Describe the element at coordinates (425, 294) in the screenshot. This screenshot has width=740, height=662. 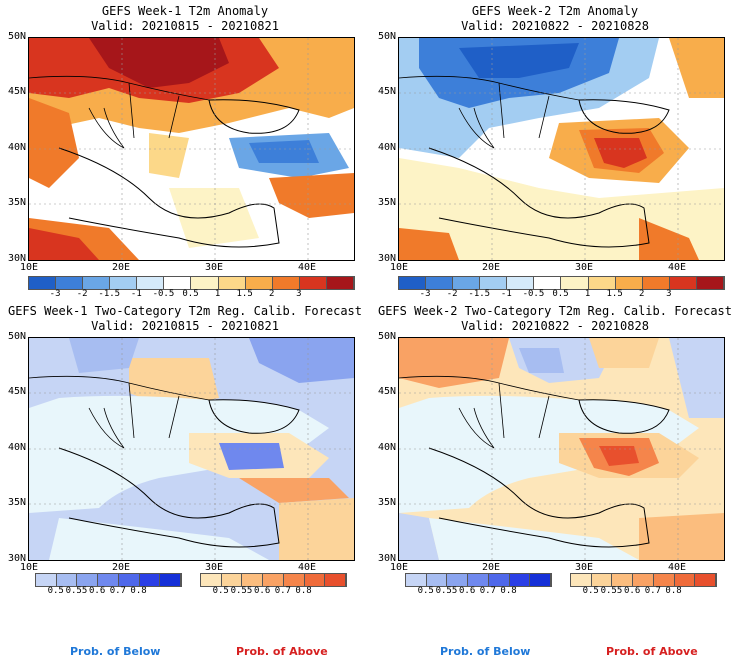
I see `colorbar-label: -3` at that location.